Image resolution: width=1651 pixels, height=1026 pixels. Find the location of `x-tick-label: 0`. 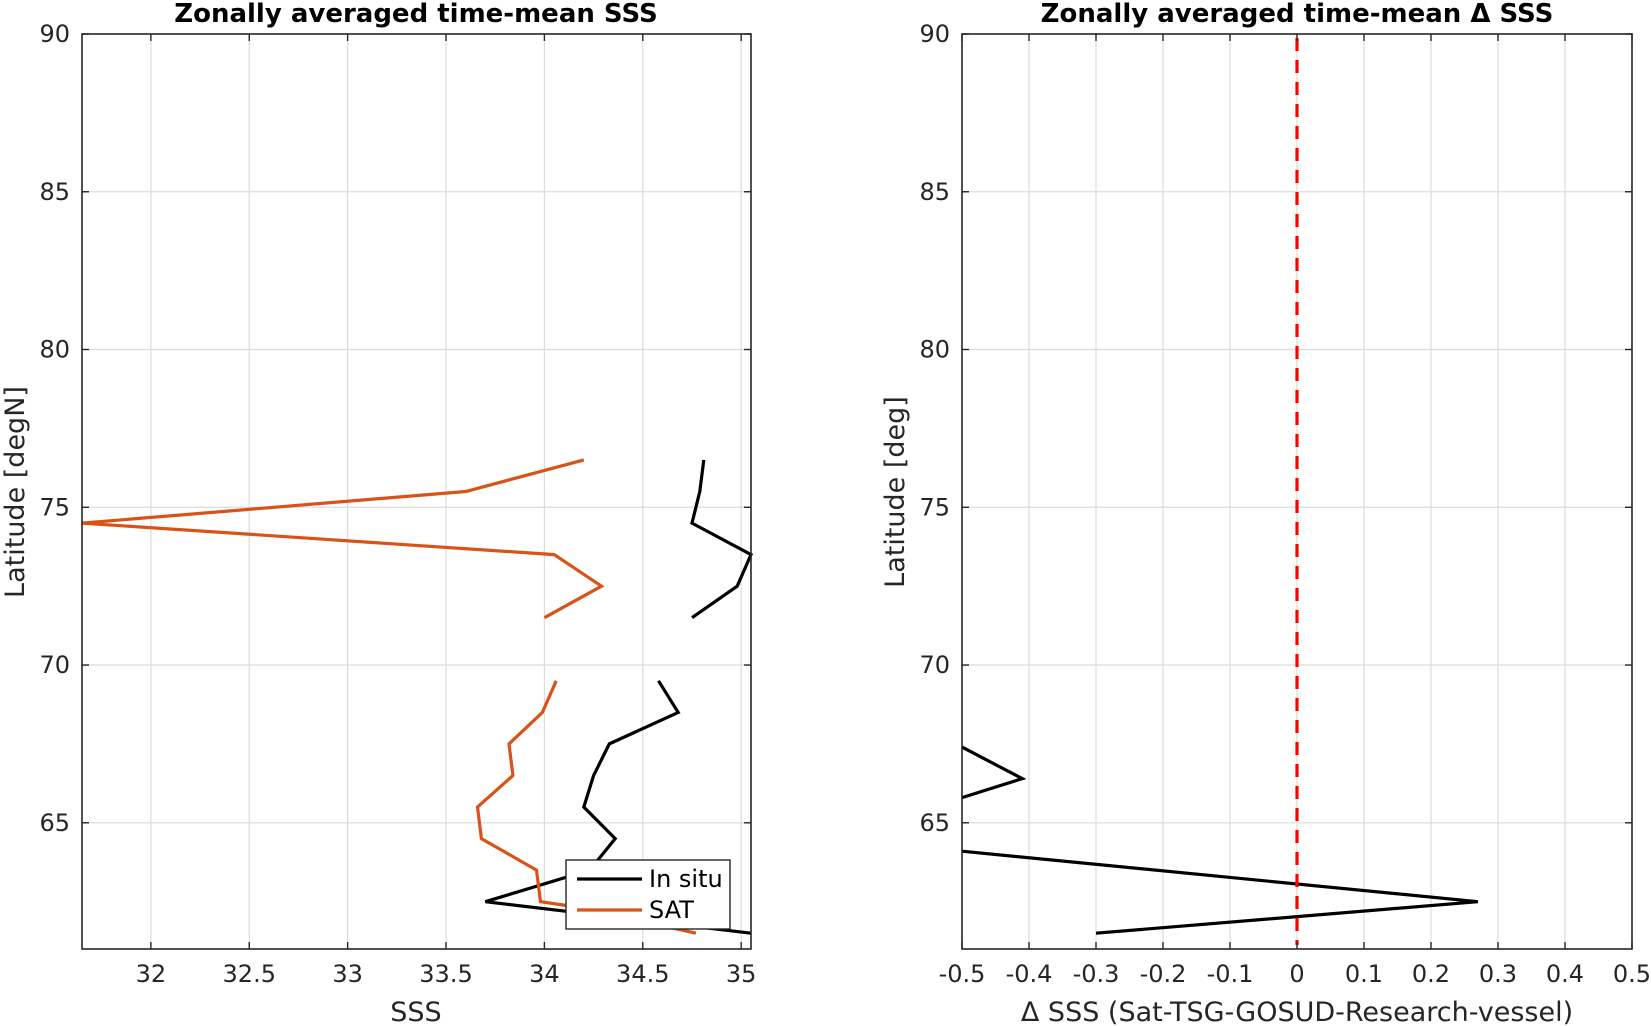

x-tick-label: 0 is located at coordinates (1296, 974).